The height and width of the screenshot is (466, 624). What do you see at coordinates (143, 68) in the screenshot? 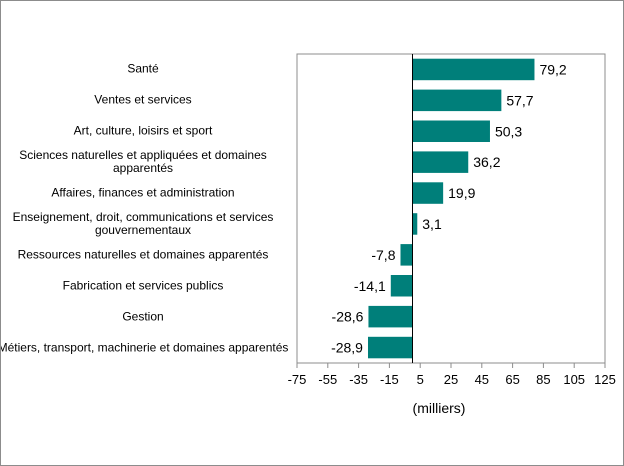
I see `category-label-1: Santé` at bounding box center [143, 68].